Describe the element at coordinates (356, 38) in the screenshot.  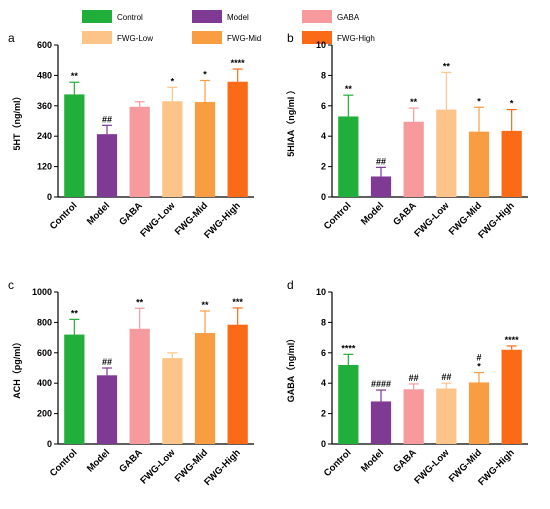
I see `legend-label: FWG-High` at that location.